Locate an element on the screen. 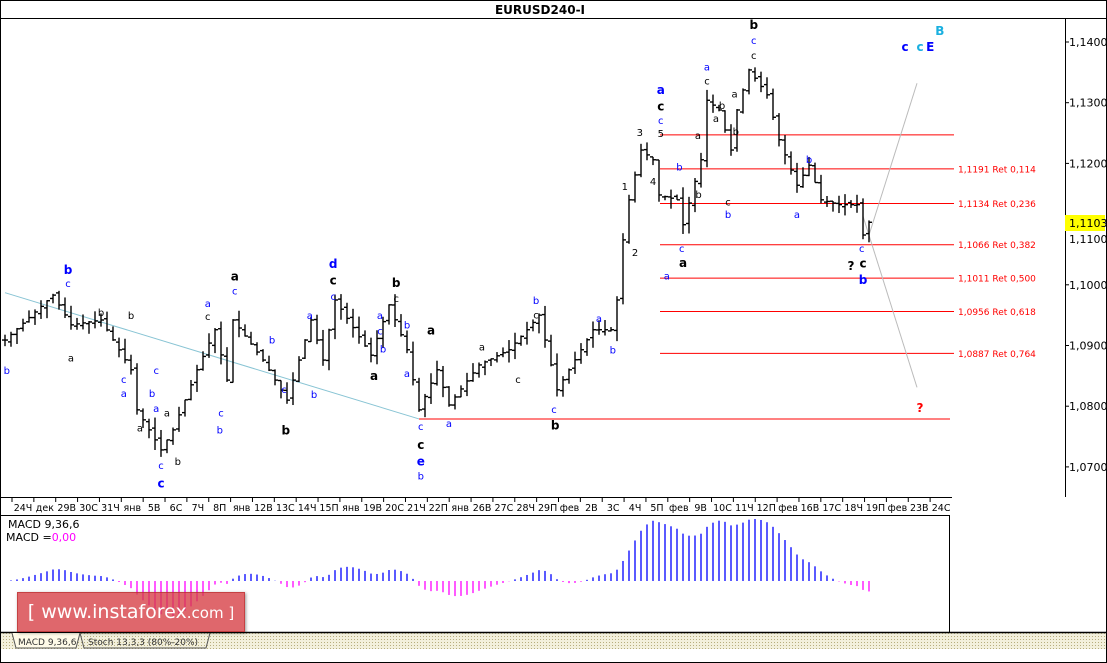  macd-value-label: MACD =0,00 is located at coordinates (41, 537).